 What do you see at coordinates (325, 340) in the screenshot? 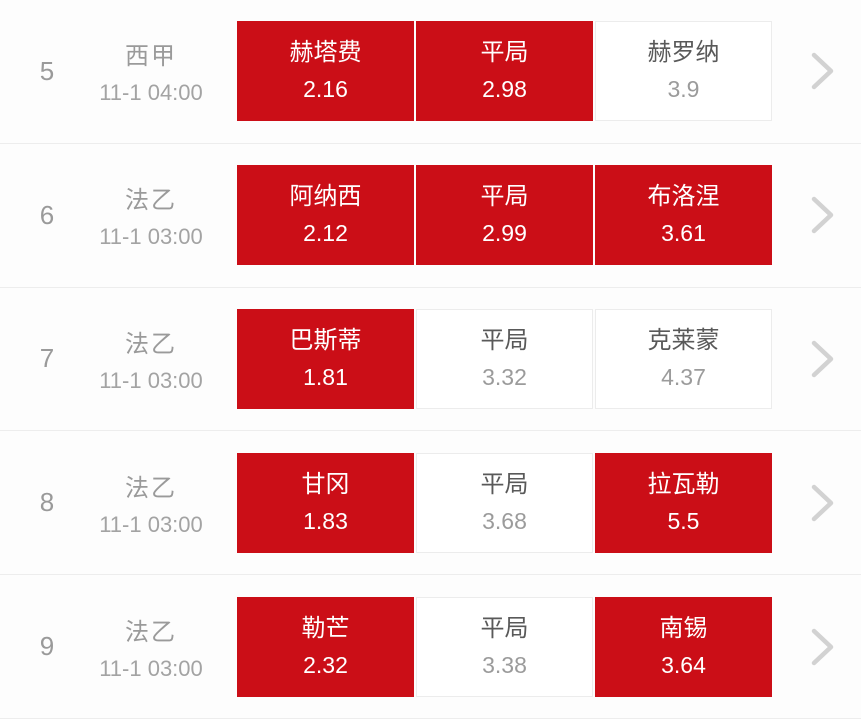
I see `odds-home-label: 巴斯蒂` at bounding box center [325, 340].